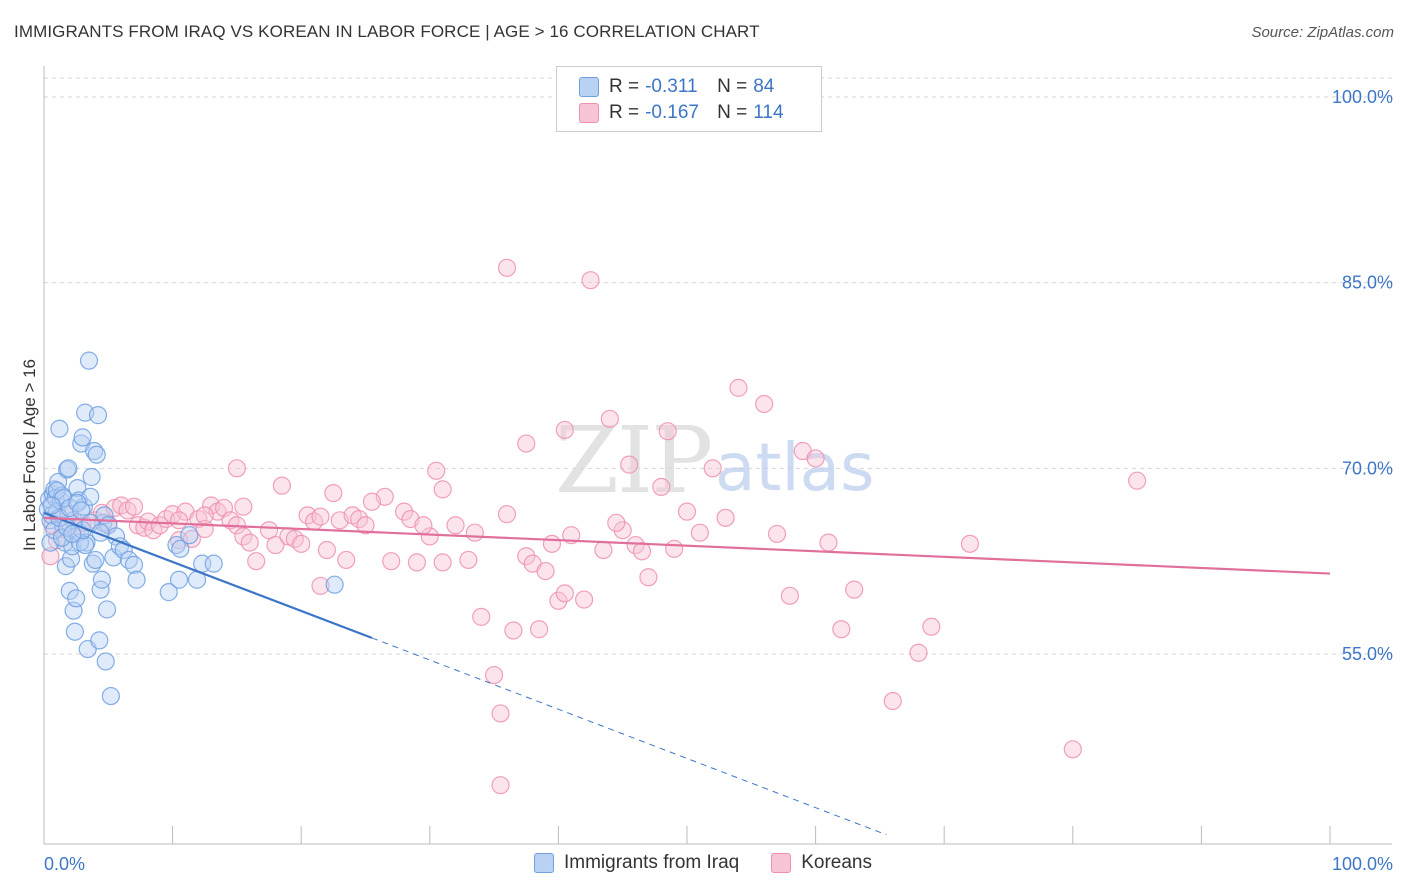  Describe the element at coordinates (1367, 468) in the screenshot. I see `y-tick-label: 70.0%` at that location.